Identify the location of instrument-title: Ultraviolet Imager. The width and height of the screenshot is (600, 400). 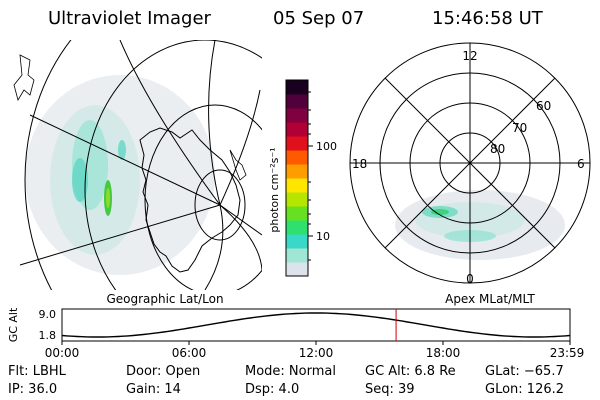
(129, 18).